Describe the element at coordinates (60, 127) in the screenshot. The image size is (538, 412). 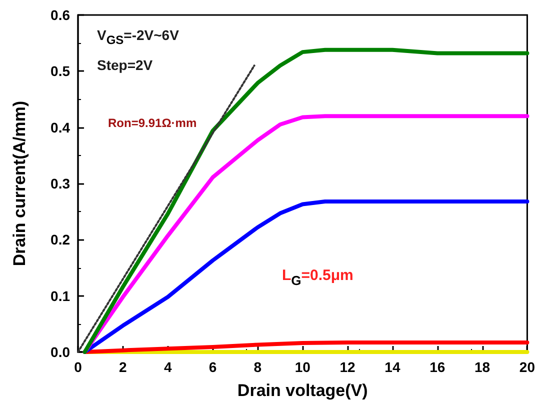
I see `y-tick-label: 0.4` at that location.